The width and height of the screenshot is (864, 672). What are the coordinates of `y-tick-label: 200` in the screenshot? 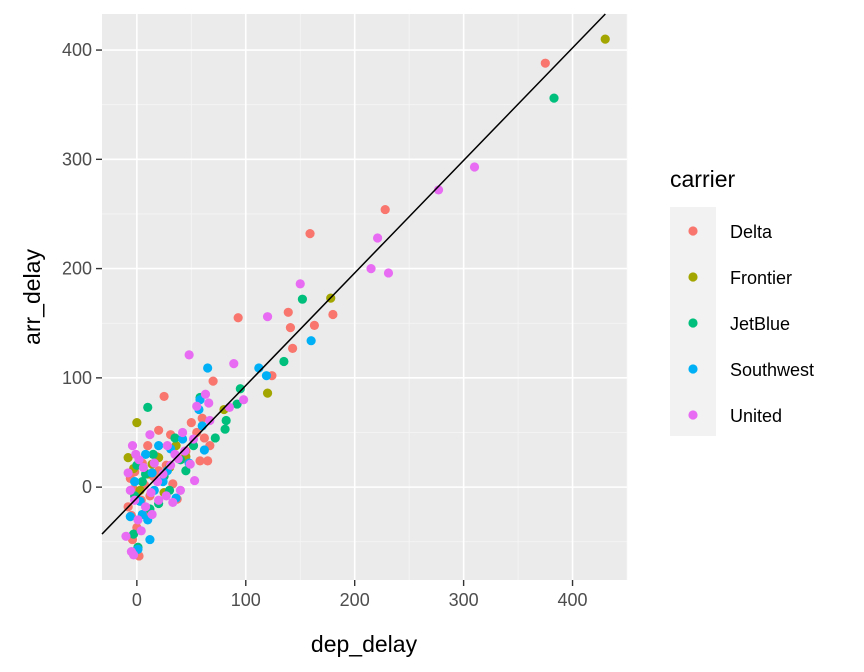 It's located at (77, 269).